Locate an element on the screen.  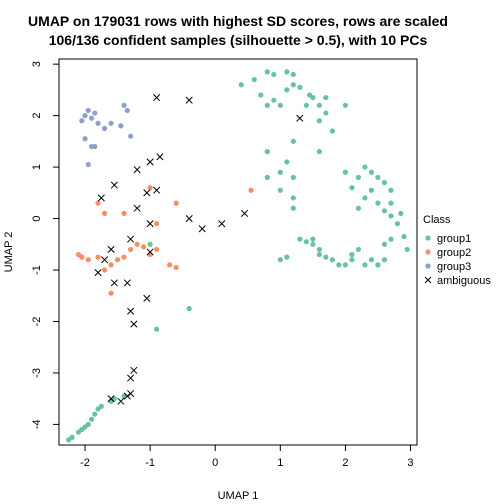
y-tick-label: -1 is located at coordinates (37, 270).